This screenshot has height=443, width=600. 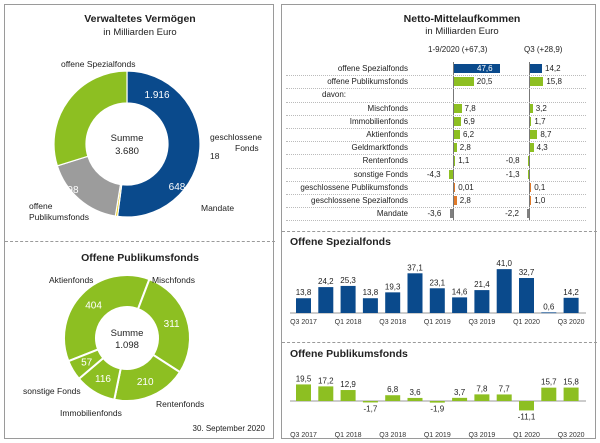 What do you see at coordinates (571, 382) in the screenshot?
I see `bar2-value-12: 15,8` at bounding box center [571, 382].